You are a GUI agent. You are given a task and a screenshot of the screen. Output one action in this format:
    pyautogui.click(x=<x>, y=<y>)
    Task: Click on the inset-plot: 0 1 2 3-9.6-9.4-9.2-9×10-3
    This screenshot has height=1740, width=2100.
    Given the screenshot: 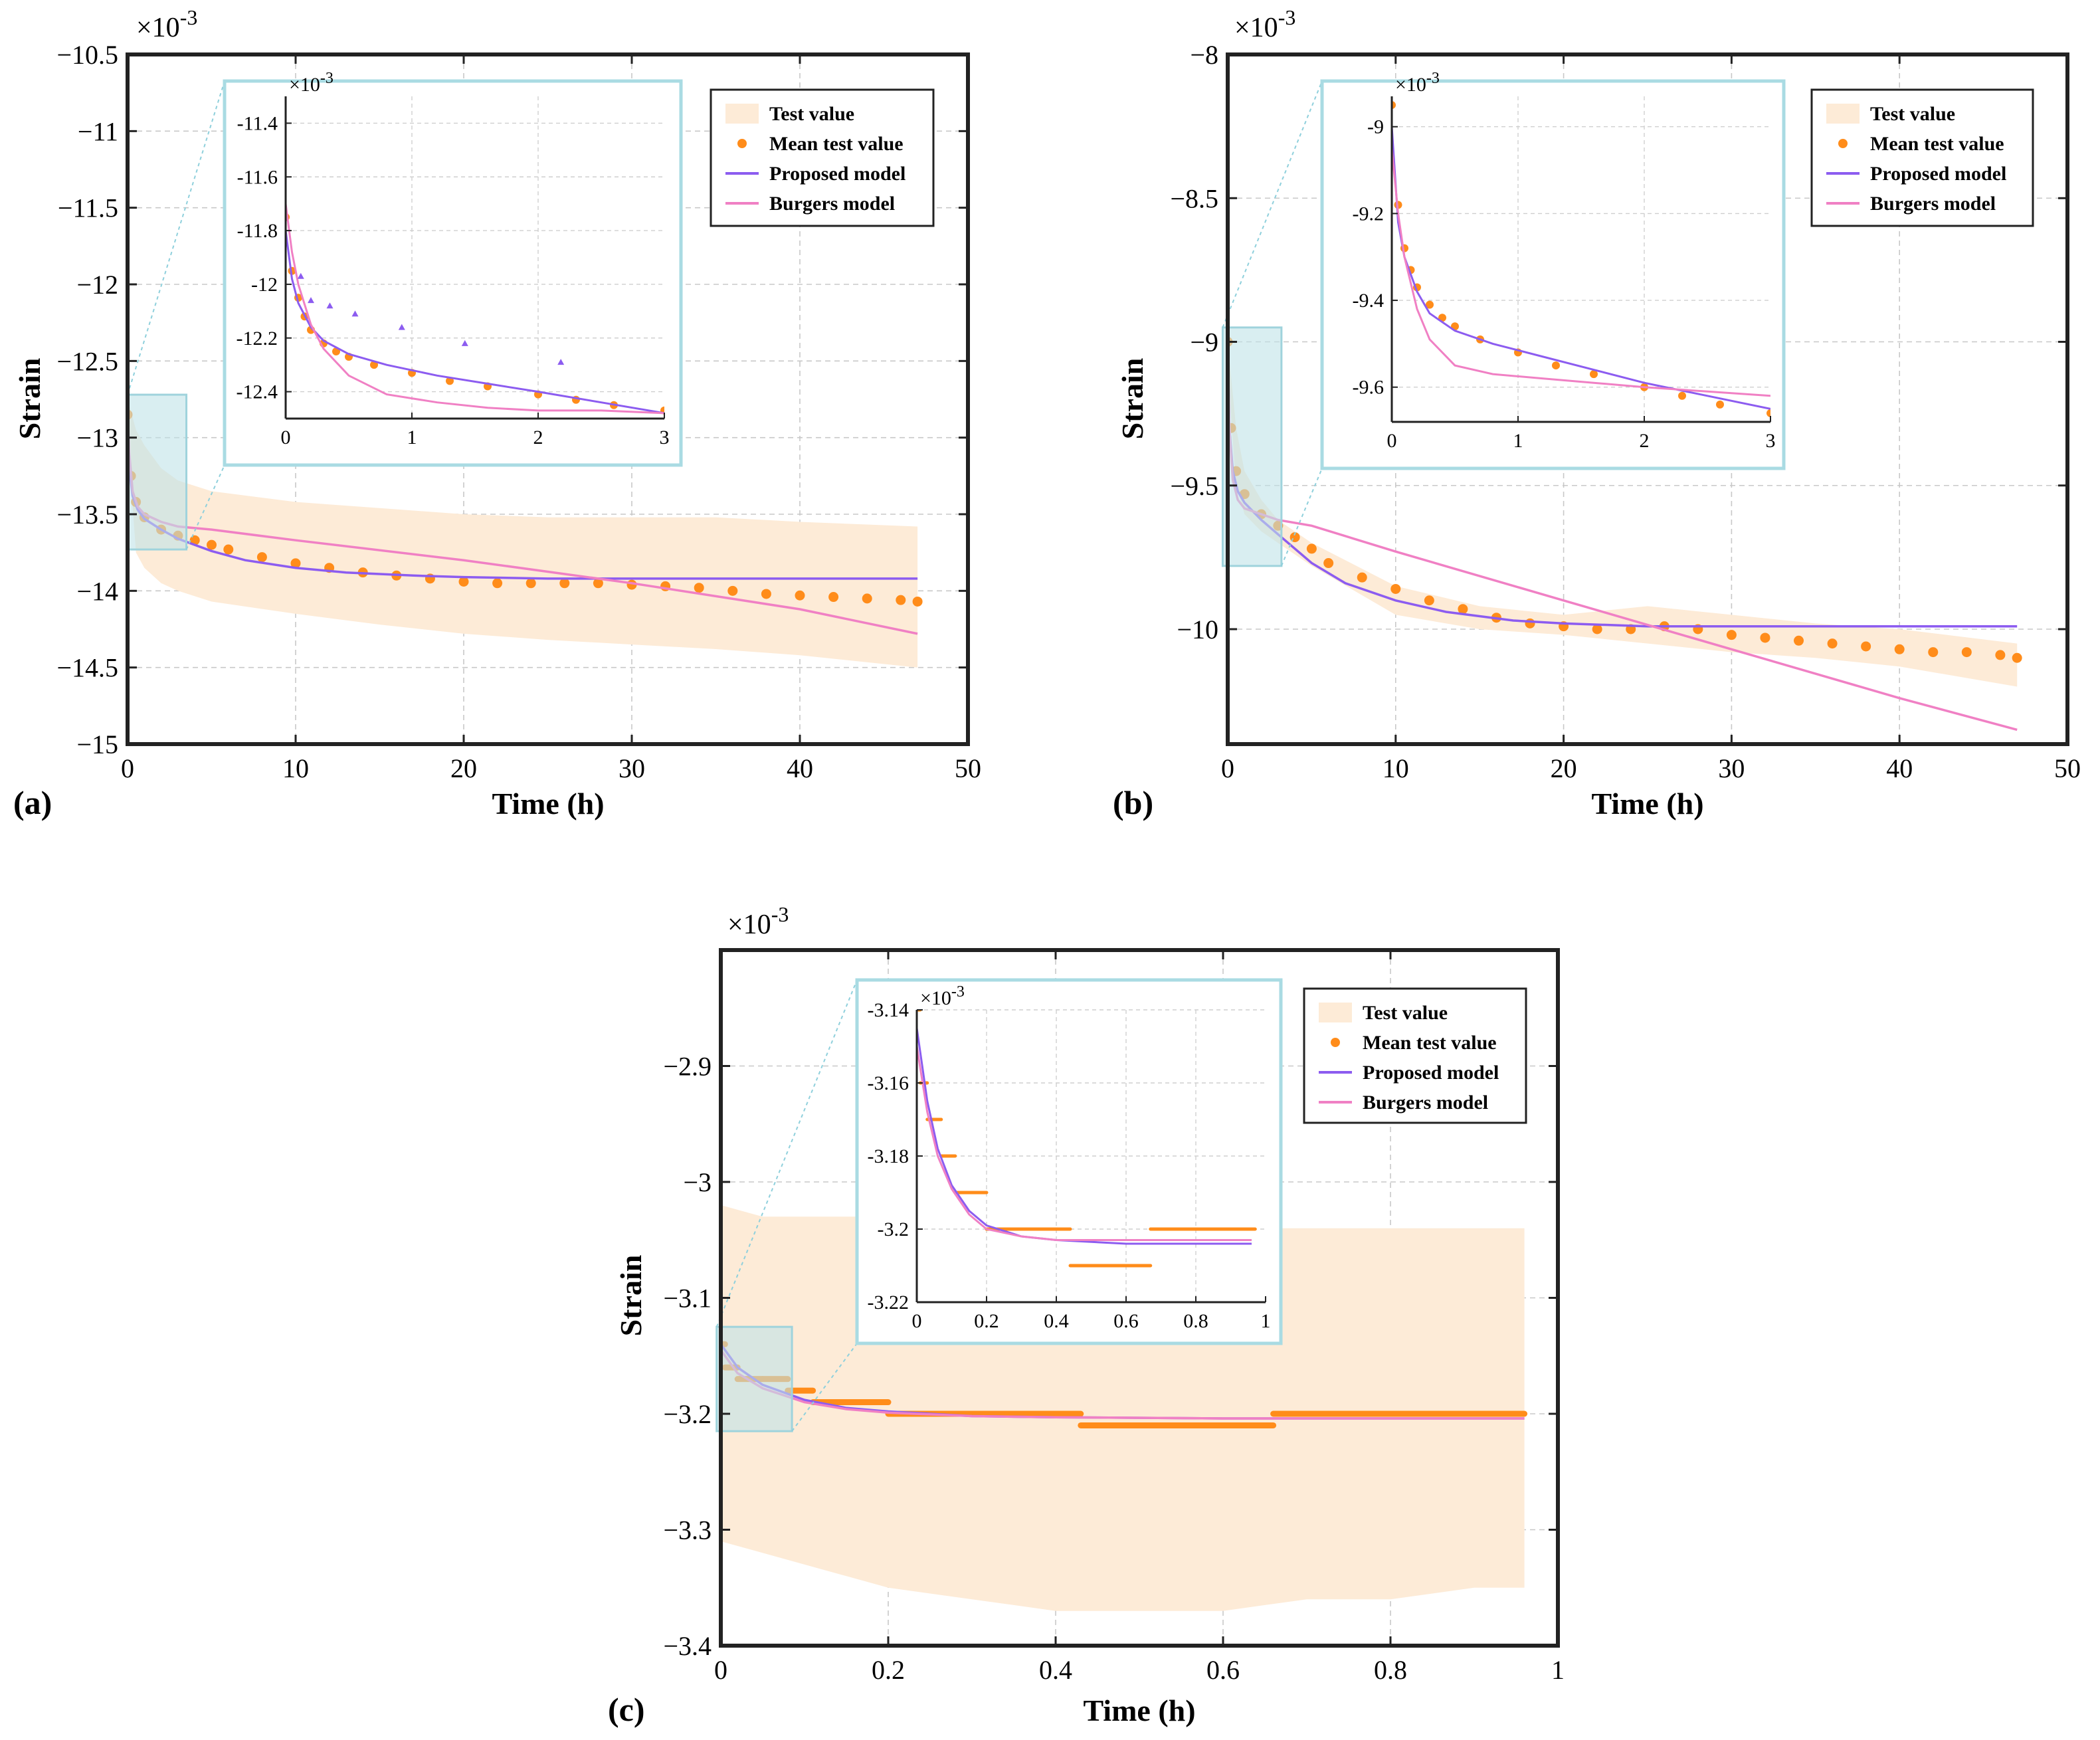 What is the action you would take?
    pyautogui.click(x=1565, y=261)
    